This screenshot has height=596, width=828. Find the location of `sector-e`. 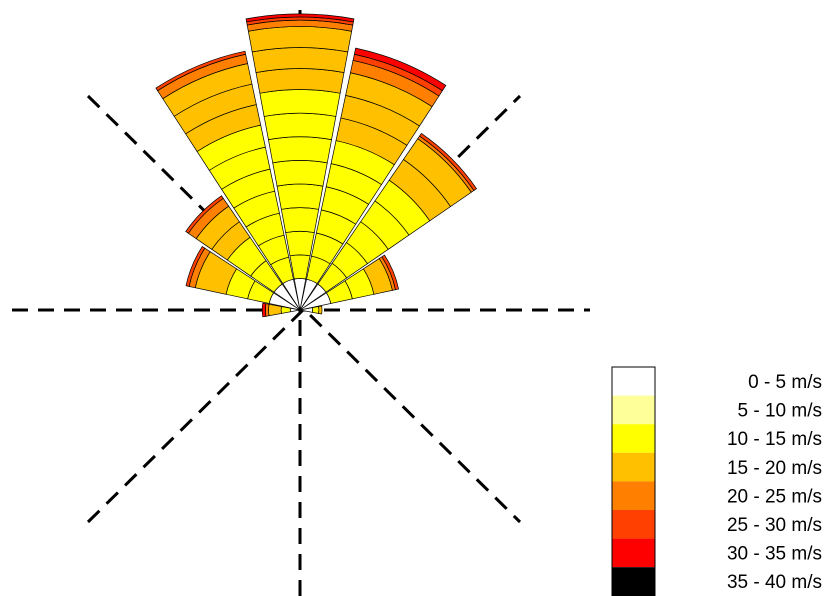

sector-e is located at coordinates (311, 310).